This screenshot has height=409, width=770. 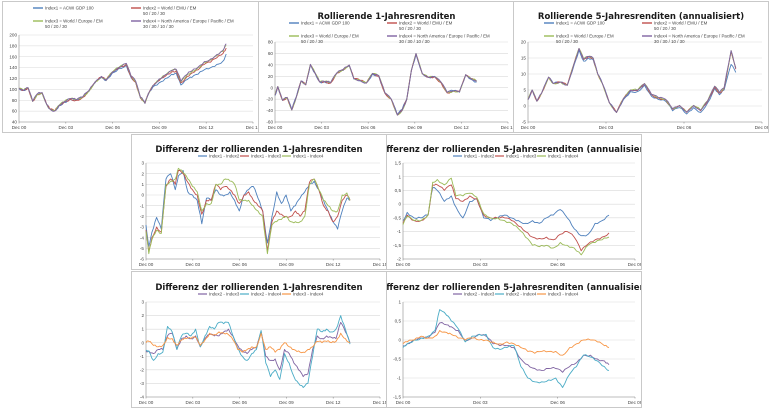 I want to click on y-tick-label: 15, so click(x=524, y=58).